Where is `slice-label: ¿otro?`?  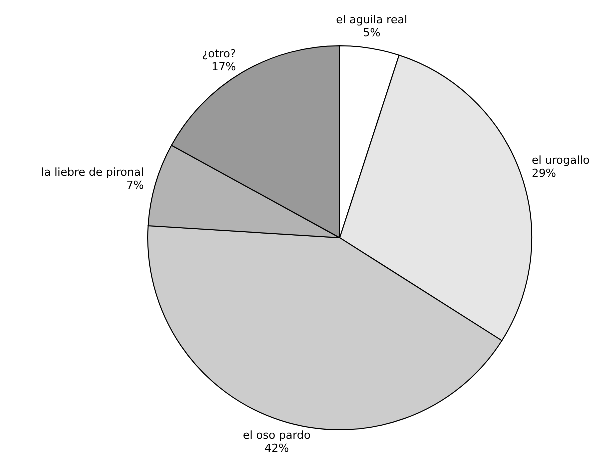 slice-label: ¿otro? is located at coordinates (219, 53).